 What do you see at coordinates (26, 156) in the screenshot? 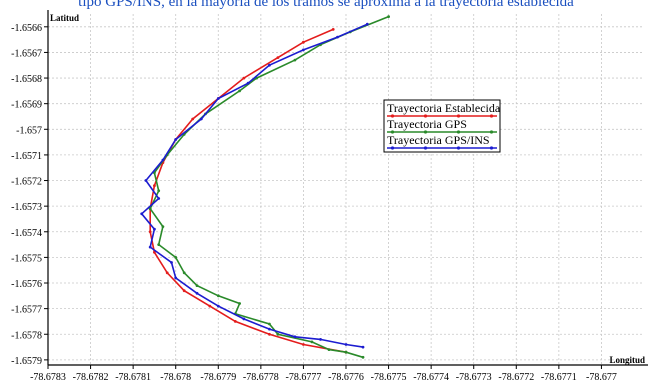
I see `y-tick-label: -1.6571` at bounding box center [26, 156].